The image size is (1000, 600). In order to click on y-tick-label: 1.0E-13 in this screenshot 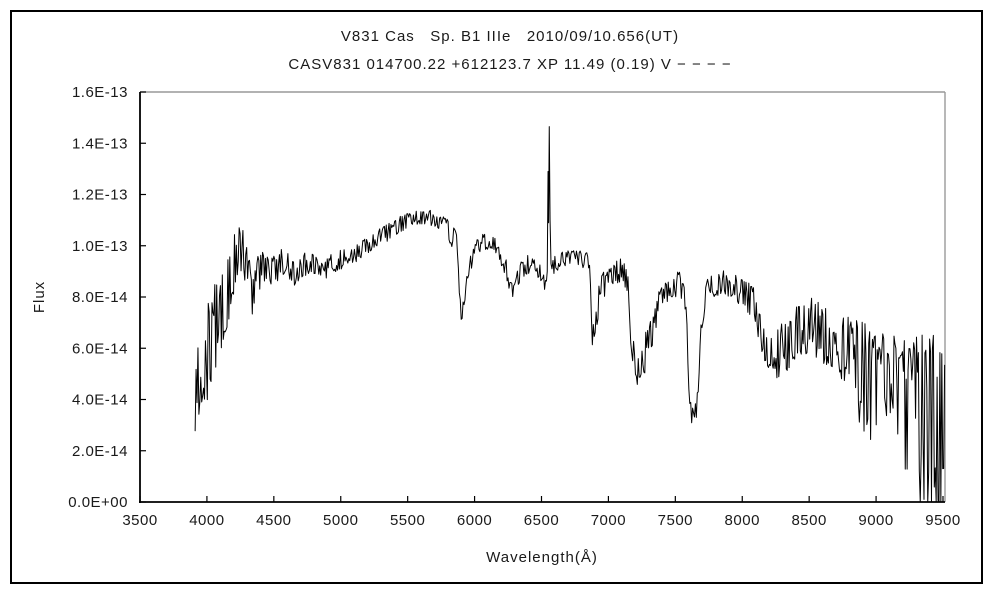, I will do `click(100, 246)`.